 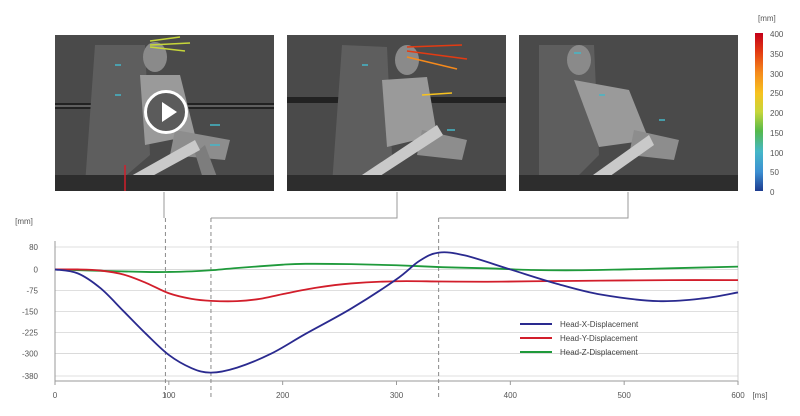 What do you see at coordinates (32, 290) in the screenshot?
I see `y-tick-label: -75` at bounding box center [32, 290].